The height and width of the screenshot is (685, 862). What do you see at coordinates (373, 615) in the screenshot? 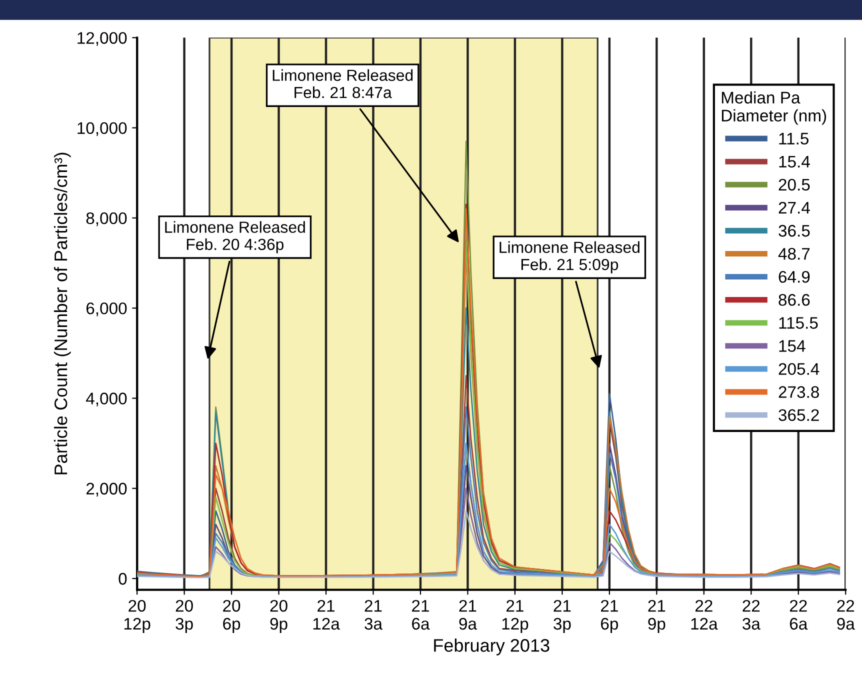
I see `x-tick-label: 21 3a` at bounding box center [373, 615].